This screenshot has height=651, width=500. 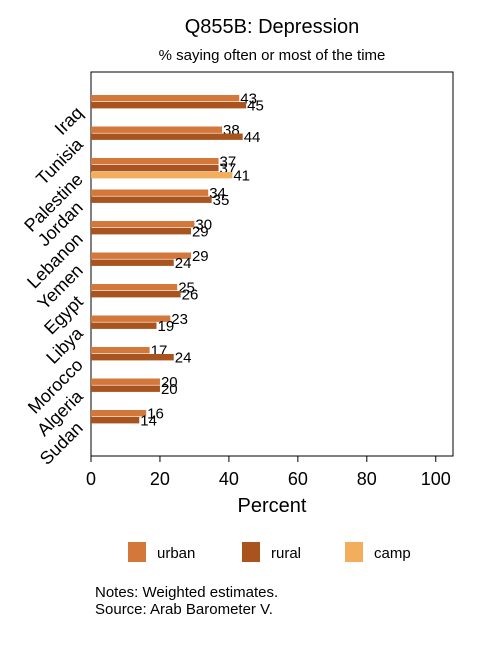 What do you see at coordinates (272, 27) in the screenshot?
I see `chart-title: Q855B: Depression` at bounding box center [272, 27].